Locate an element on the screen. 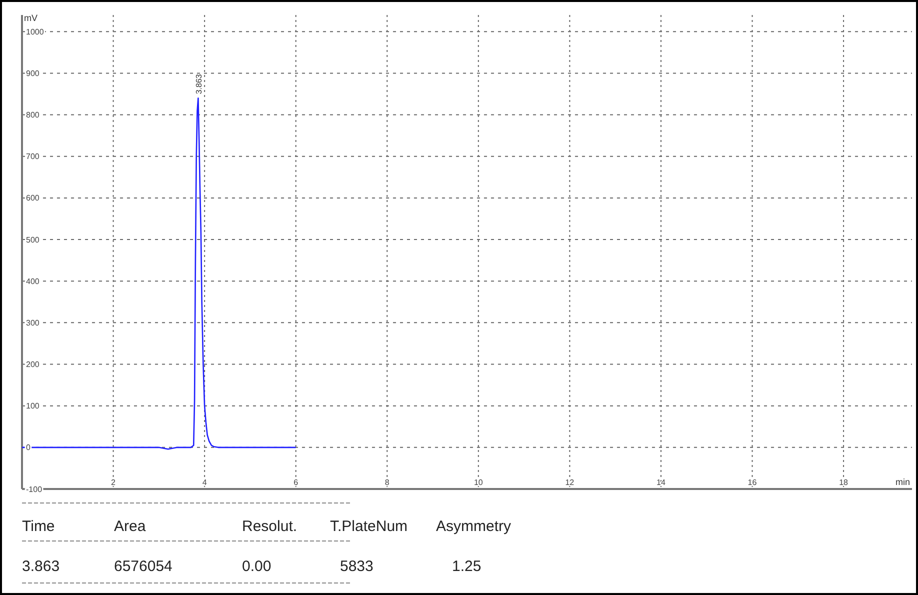  text: 3.863 is located at coordinates (41, 566).